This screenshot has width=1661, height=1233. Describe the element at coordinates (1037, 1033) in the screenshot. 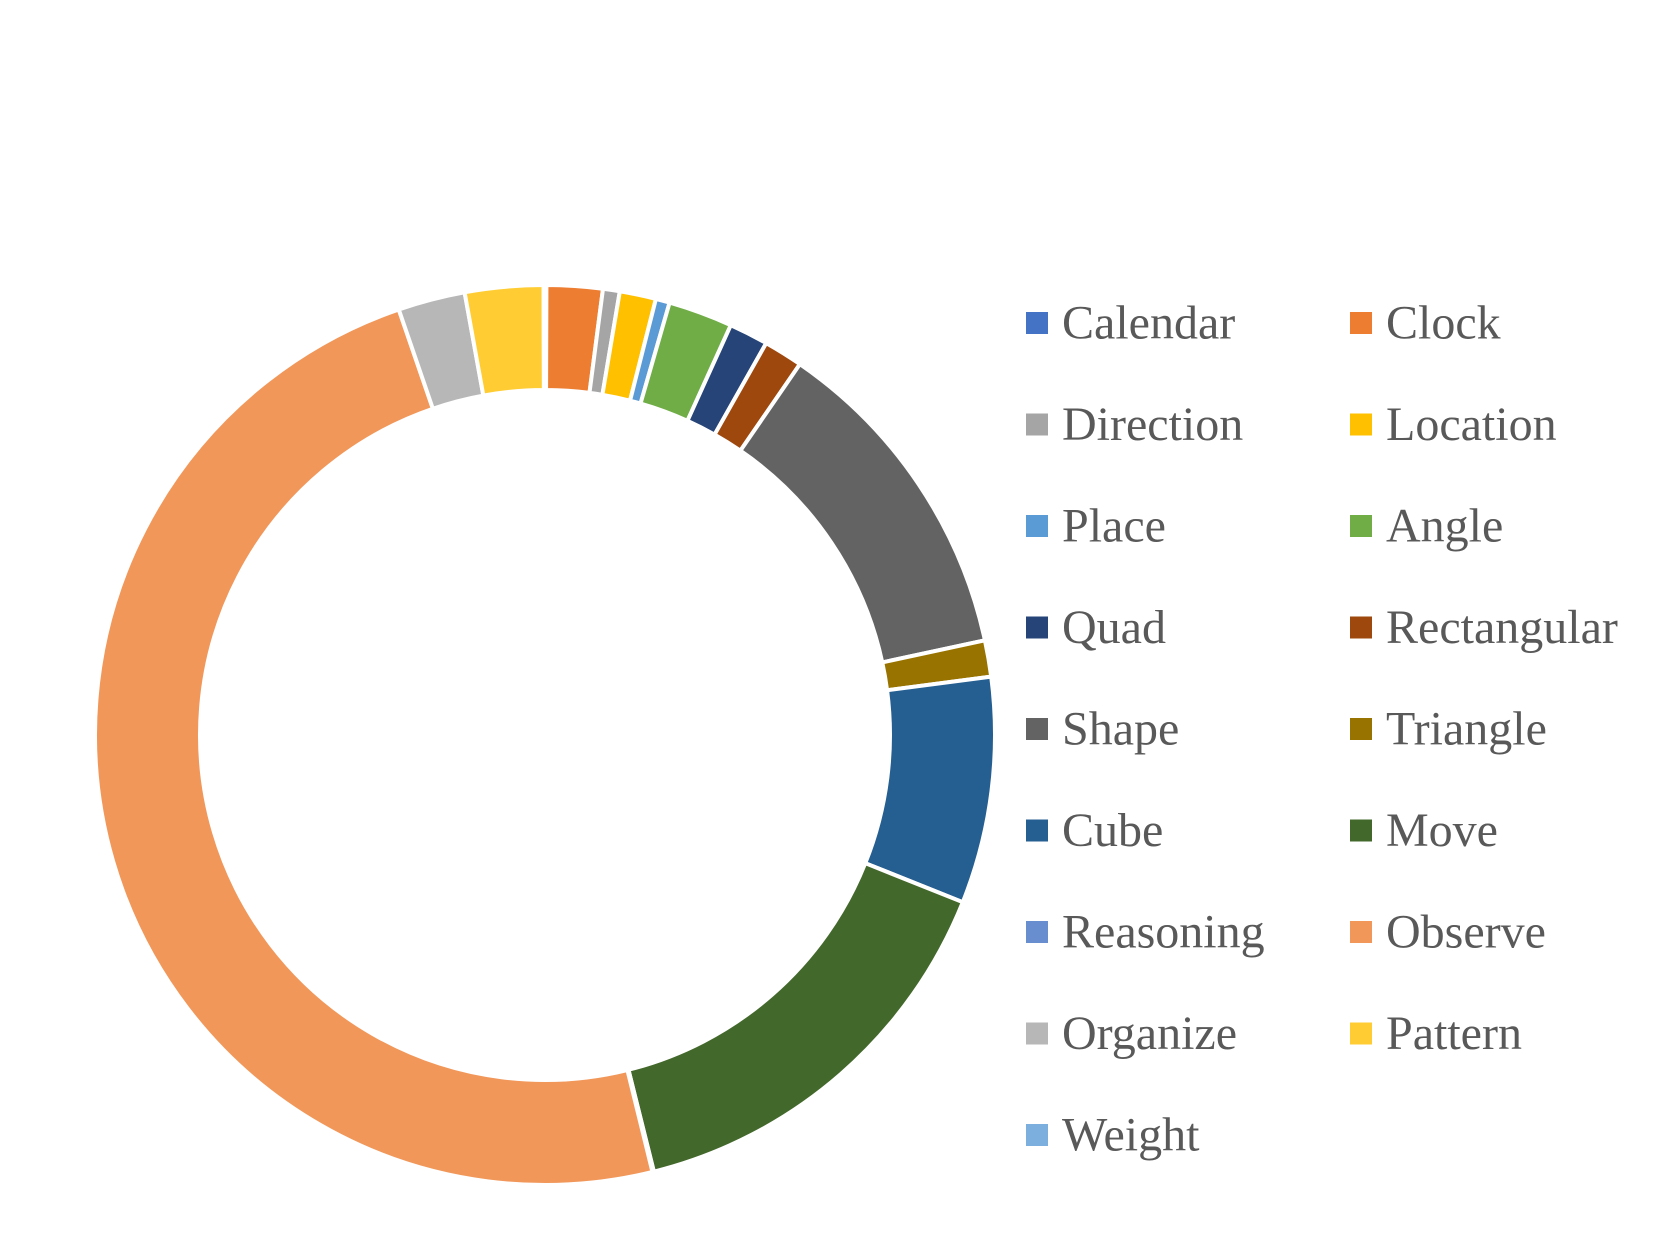

I see `legend-swatch-organize` at that location.